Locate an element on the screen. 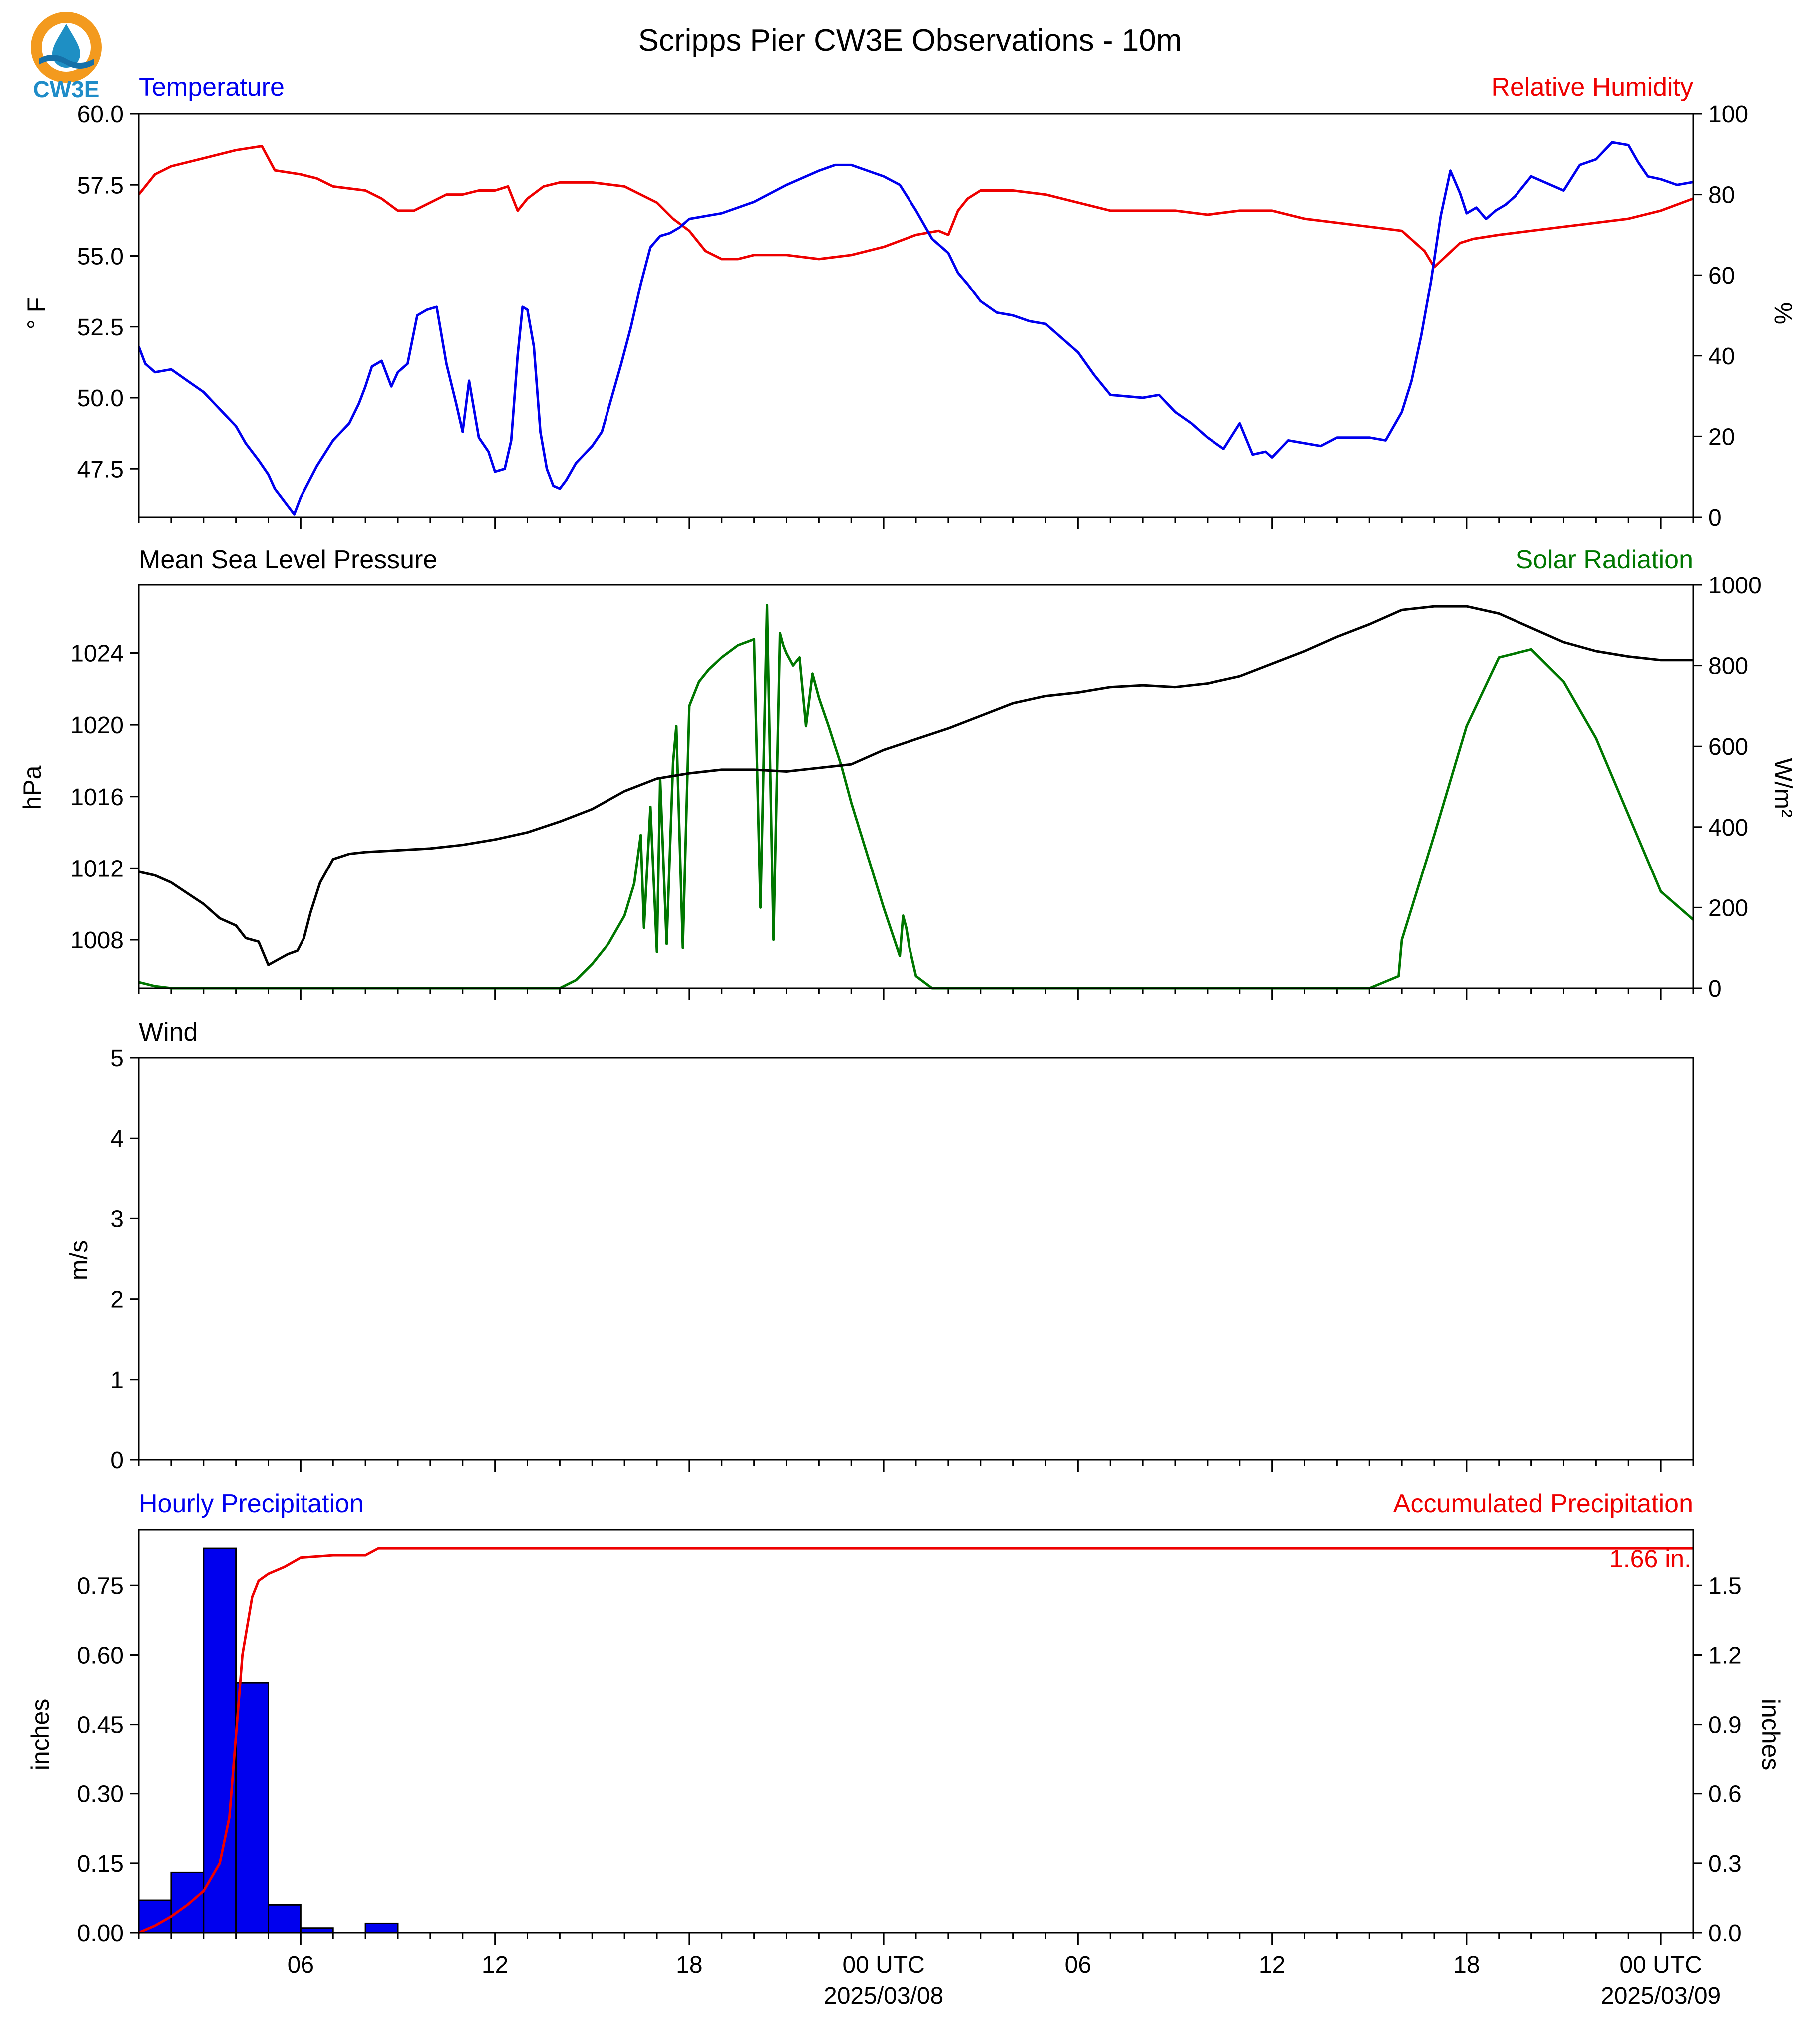 This screenshot has height=2028, width=1820. right-axis-tick-label: 1.5 is located at coordinates (1725, 1586).